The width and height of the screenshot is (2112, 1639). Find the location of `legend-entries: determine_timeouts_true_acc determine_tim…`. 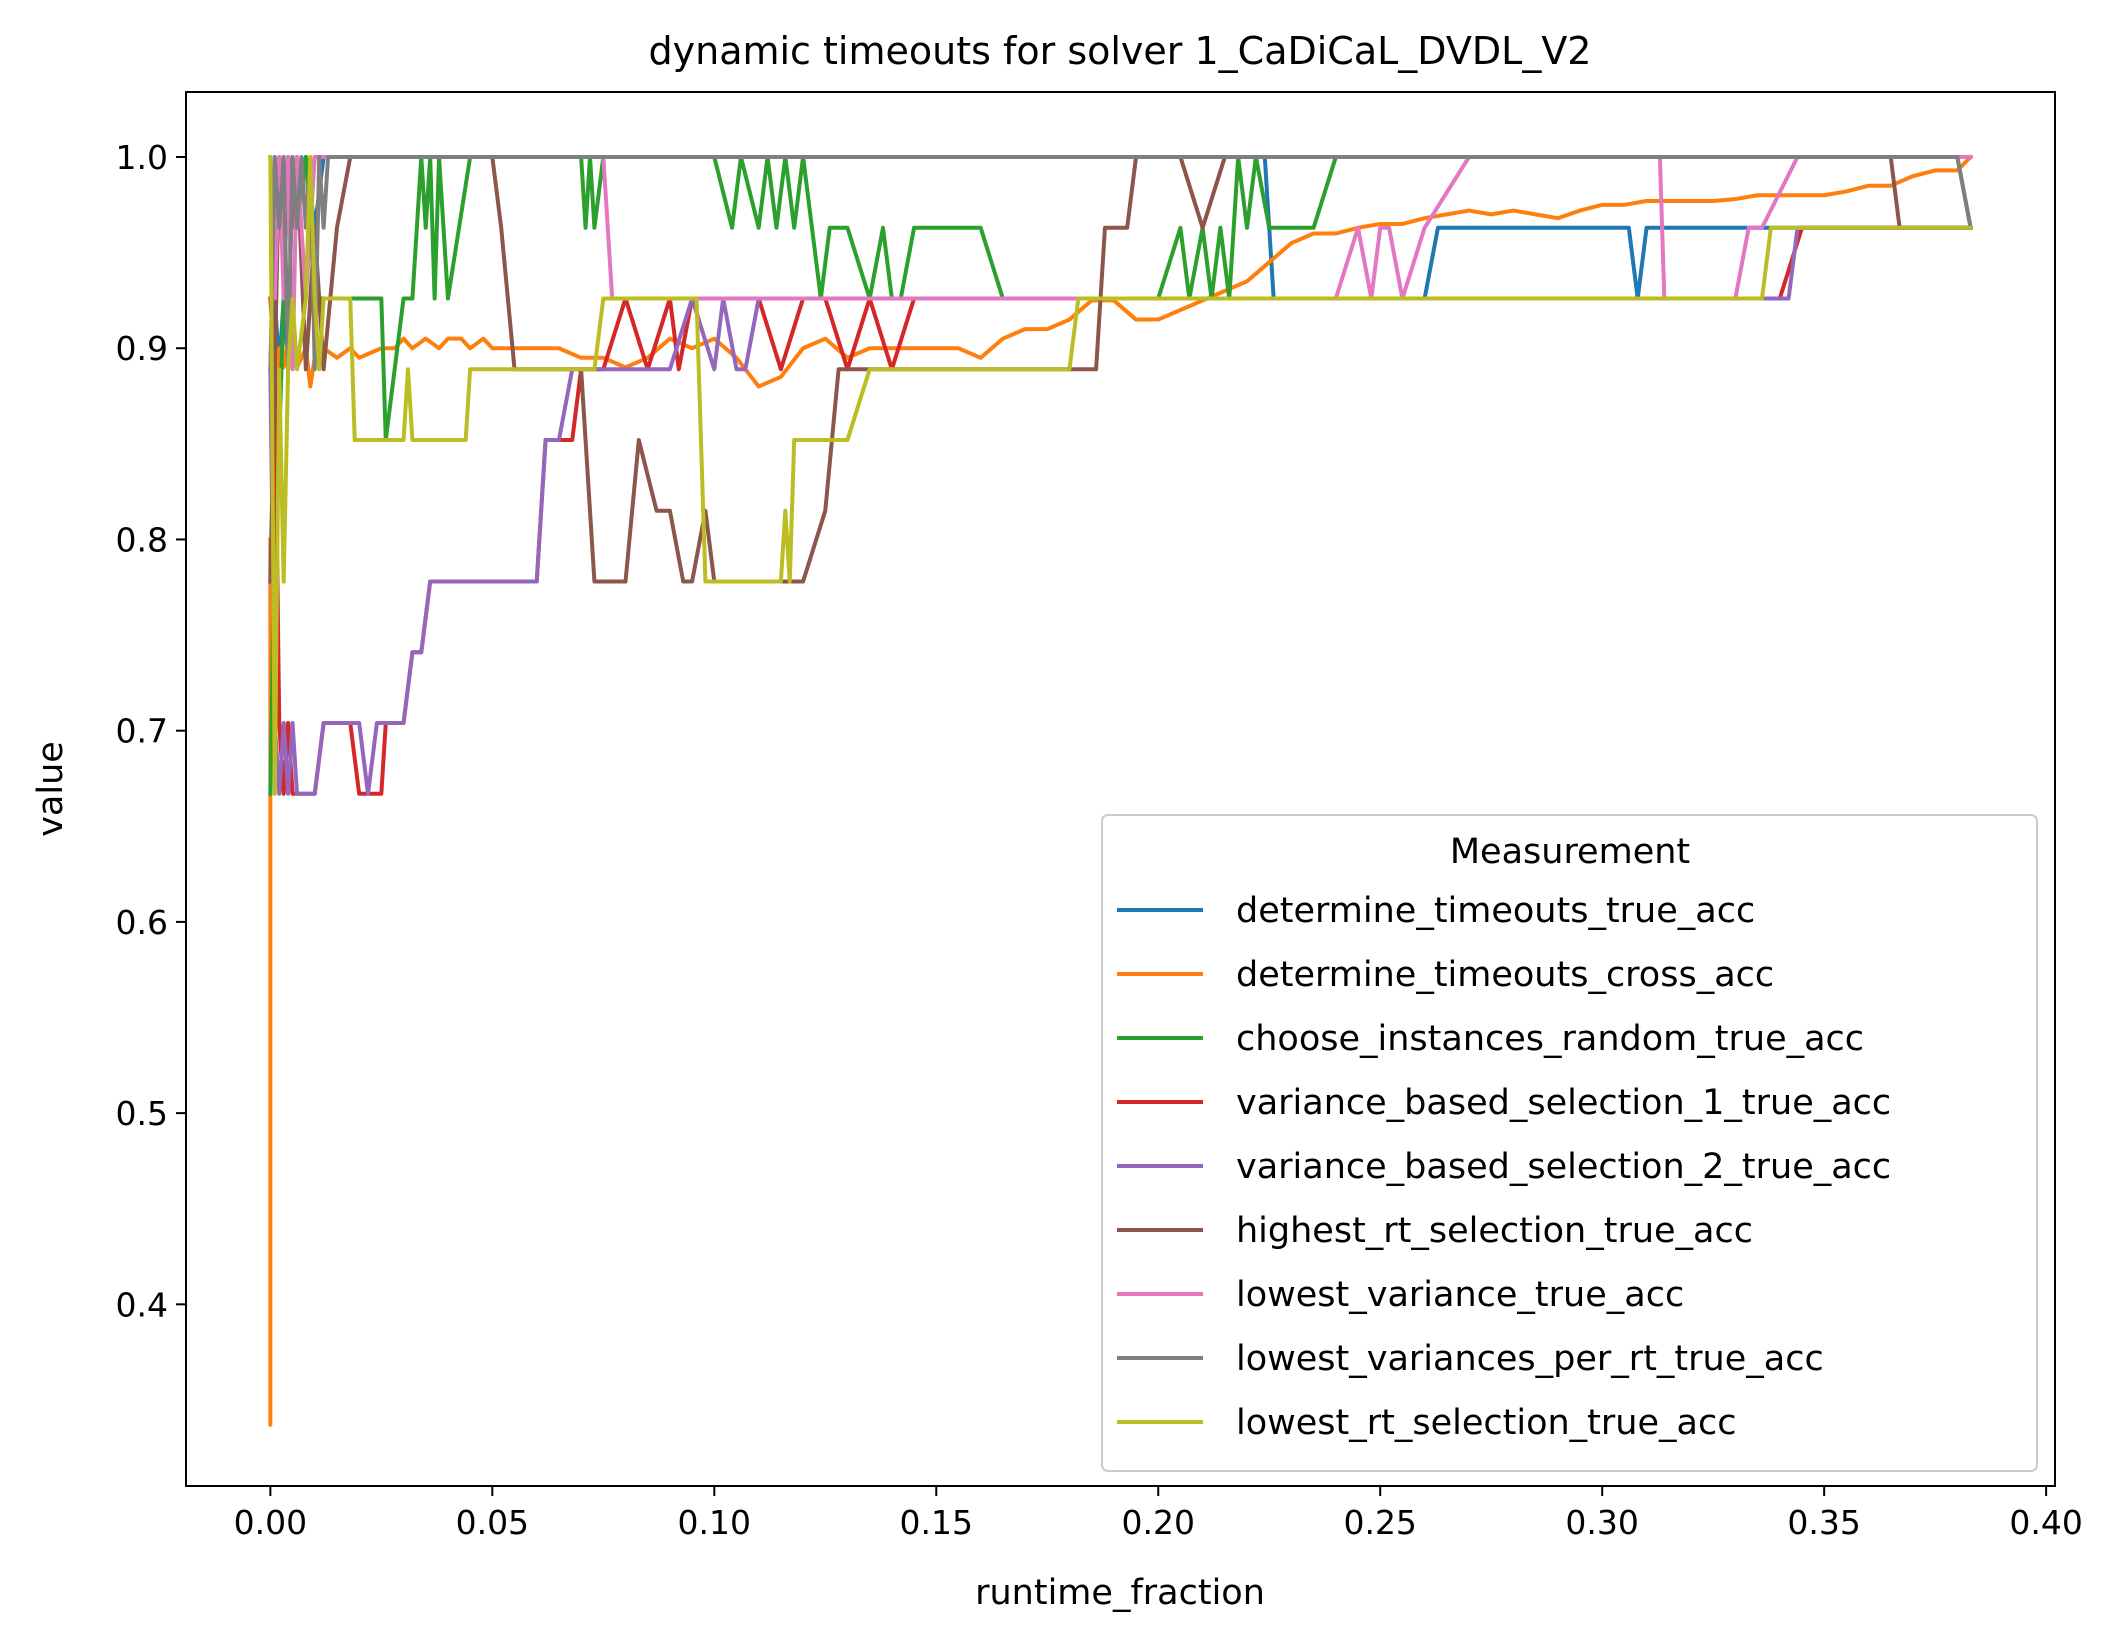

legend-entries: determine_timeouts_true_acc determine_tim… is located at coordinates (1504, 1167).